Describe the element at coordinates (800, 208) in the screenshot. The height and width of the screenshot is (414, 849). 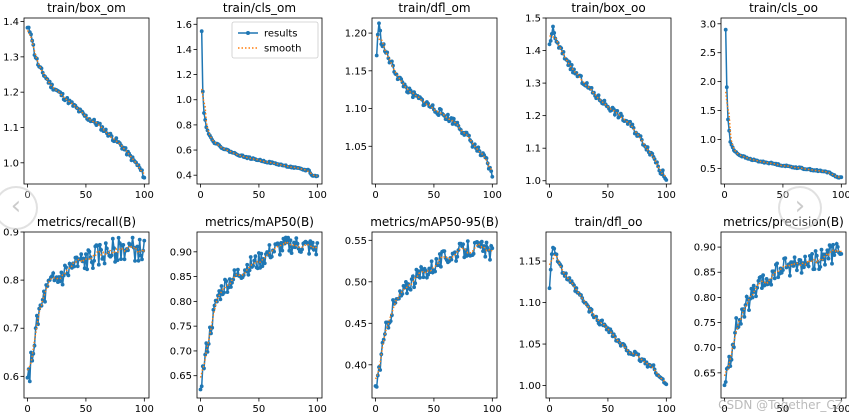
I see `next-image-button: ›` at that location.